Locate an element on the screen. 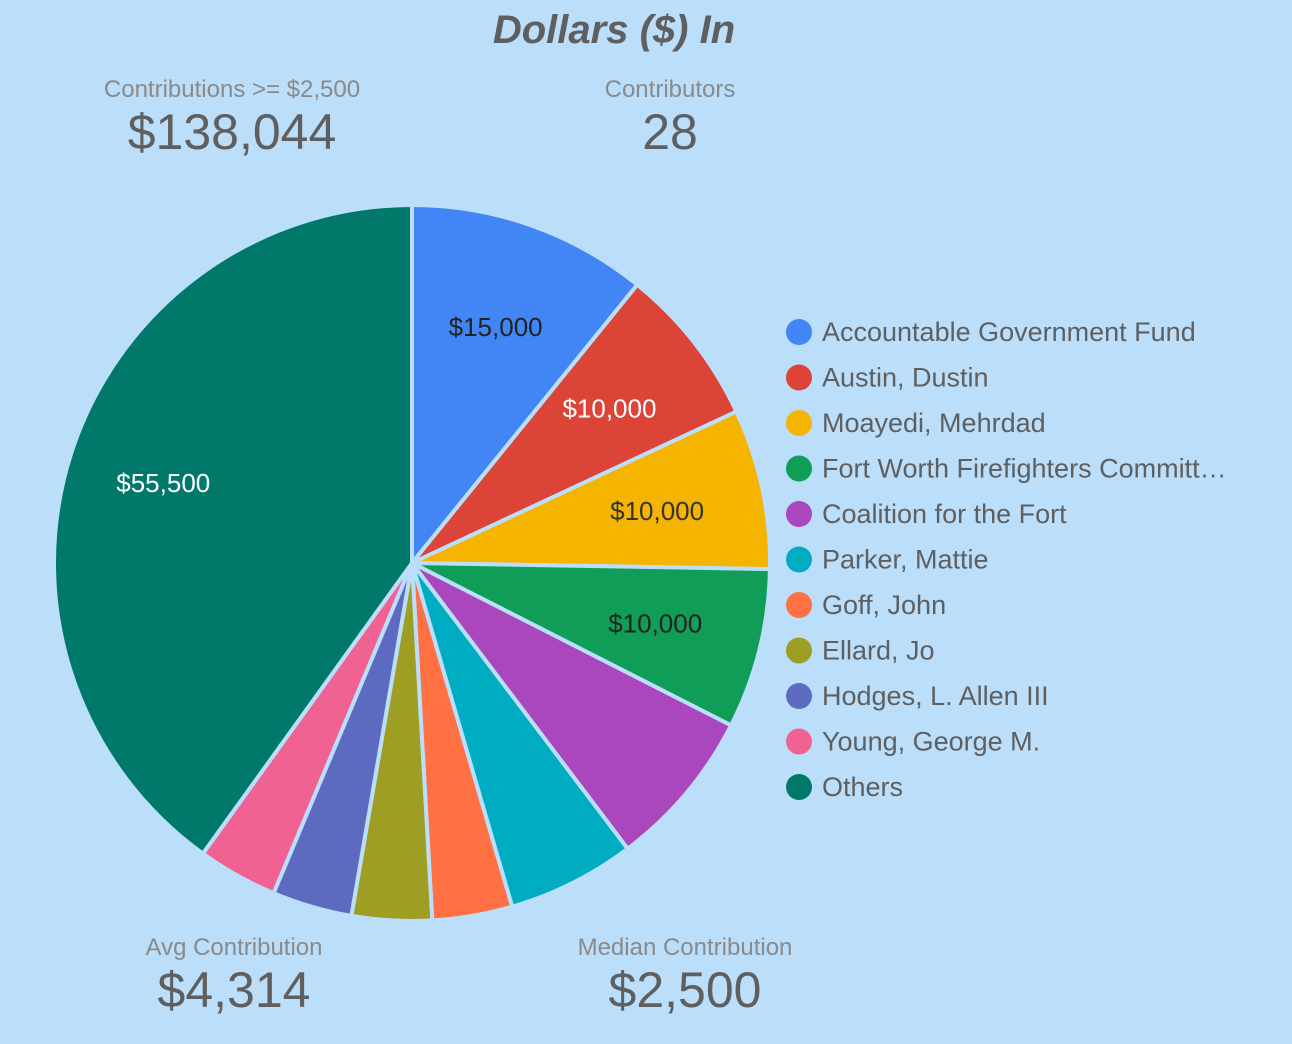 This screenshot has width=1292, height=1044. kpi-label: Contributors is located at coordinates (670, 89).